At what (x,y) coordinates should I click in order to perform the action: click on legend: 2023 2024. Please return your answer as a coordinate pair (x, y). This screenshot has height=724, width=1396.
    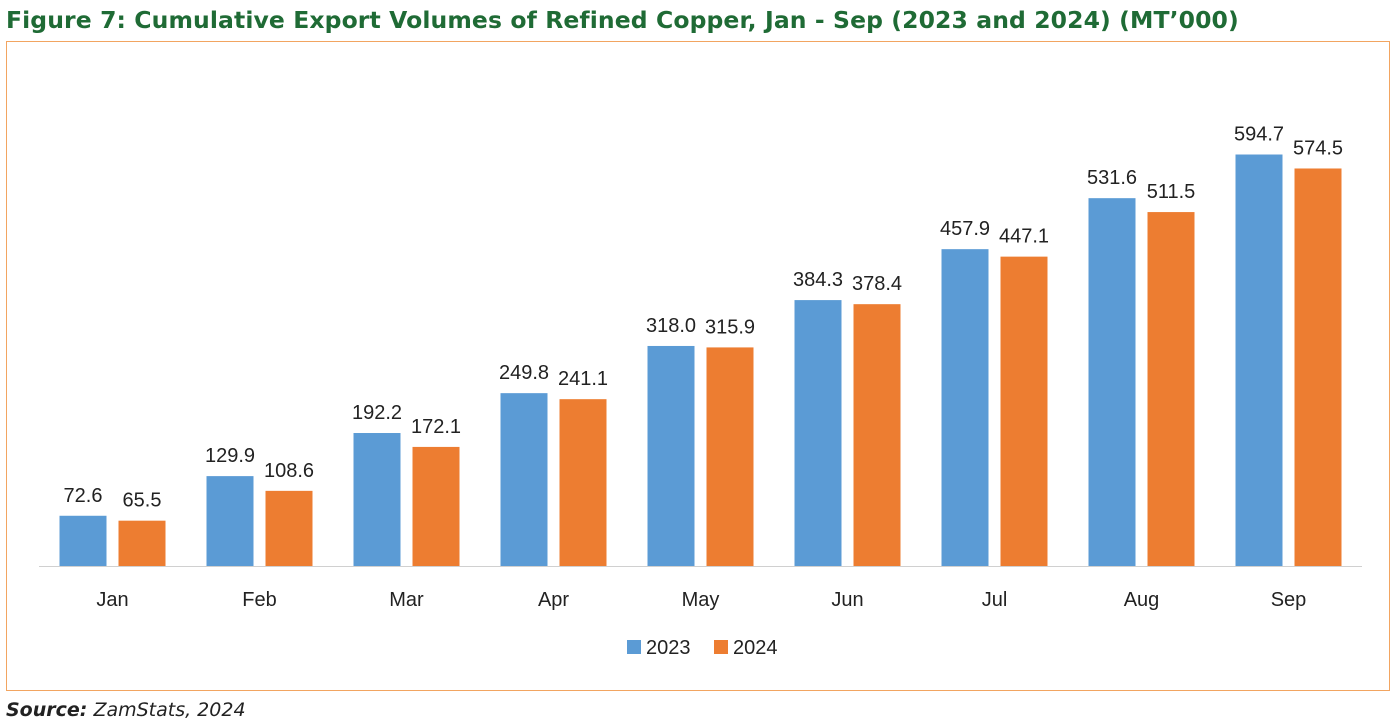
    Looking at the image, I should click on (702, 648).